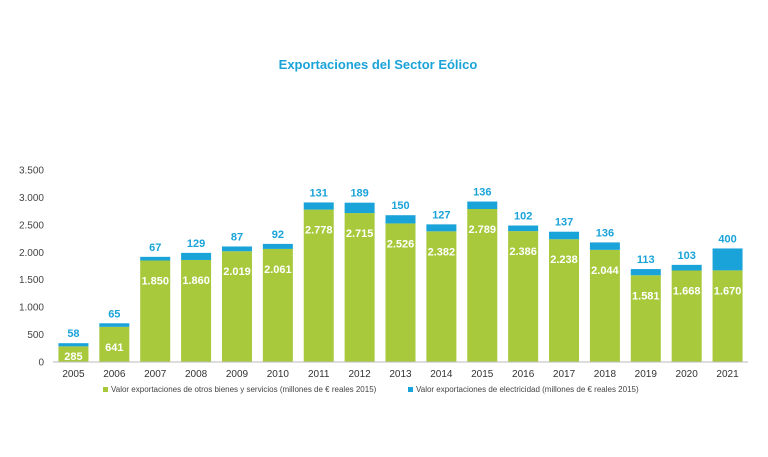 This screenshot has height=457, width=768. What do you see at coordinates (727, 239) in the screenshot?
I see `data-label-electricidad: 400` at bounding box center [727, 239].